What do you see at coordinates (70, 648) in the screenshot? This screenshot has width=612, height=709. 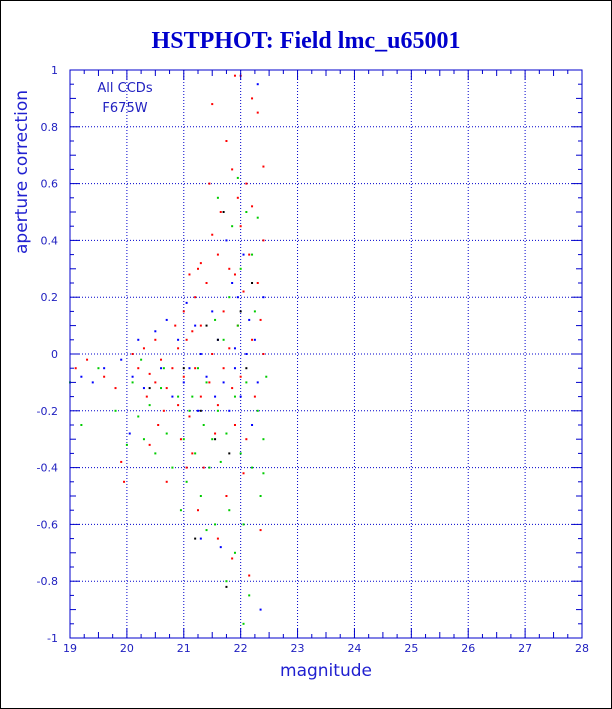 I see `x-tick-label: 19` at bounding box center [70, 648].